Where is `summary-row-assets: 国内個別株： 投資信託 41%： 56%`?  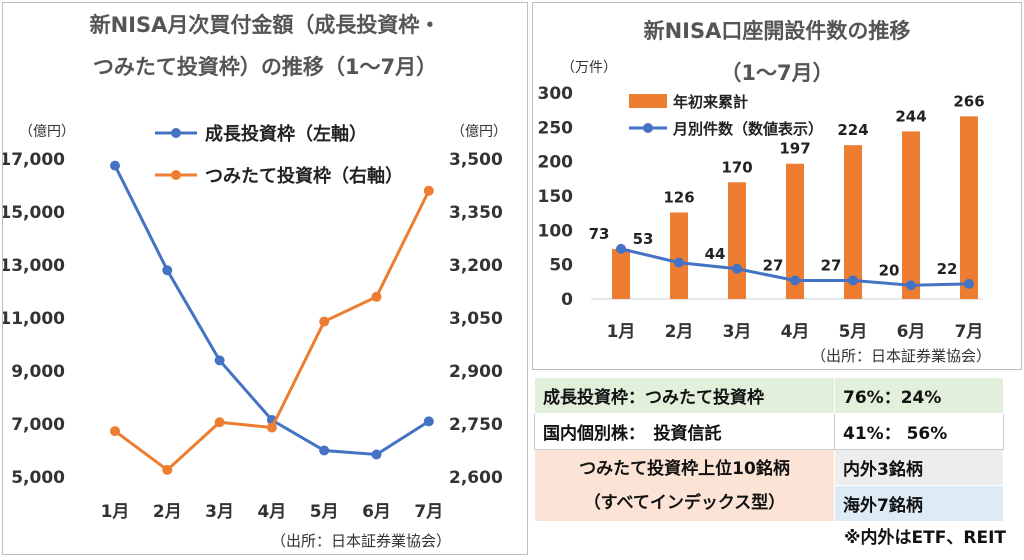 summary-row-assets: 国内個別株： 投資信託 41%： 56% is located at coordinates (769, 431).